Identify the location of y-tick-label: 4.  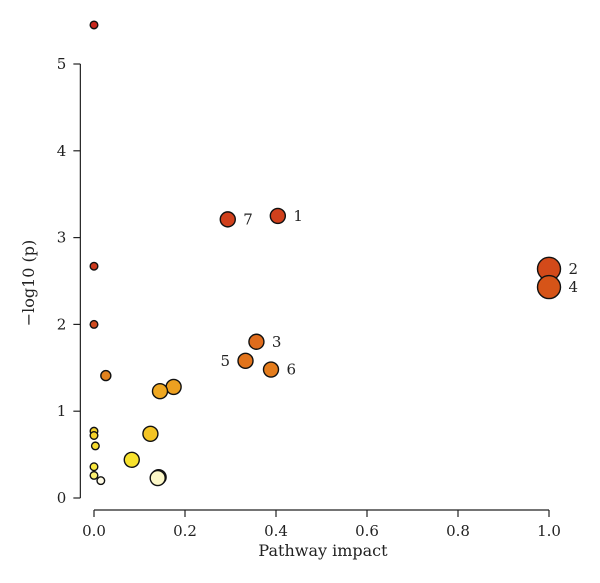
(62, 151).